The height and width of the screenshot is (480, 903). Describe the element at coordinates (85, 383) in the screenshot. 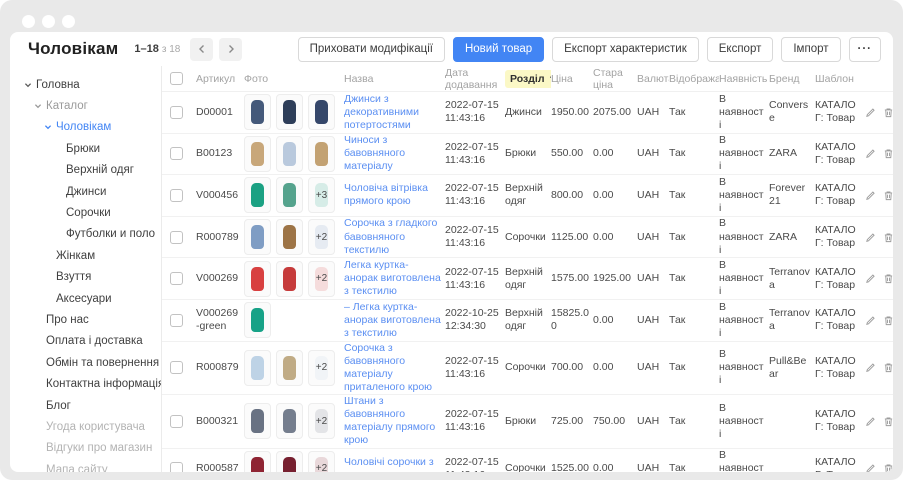

I see `sidebar-item: Контактна інформація` at that location.